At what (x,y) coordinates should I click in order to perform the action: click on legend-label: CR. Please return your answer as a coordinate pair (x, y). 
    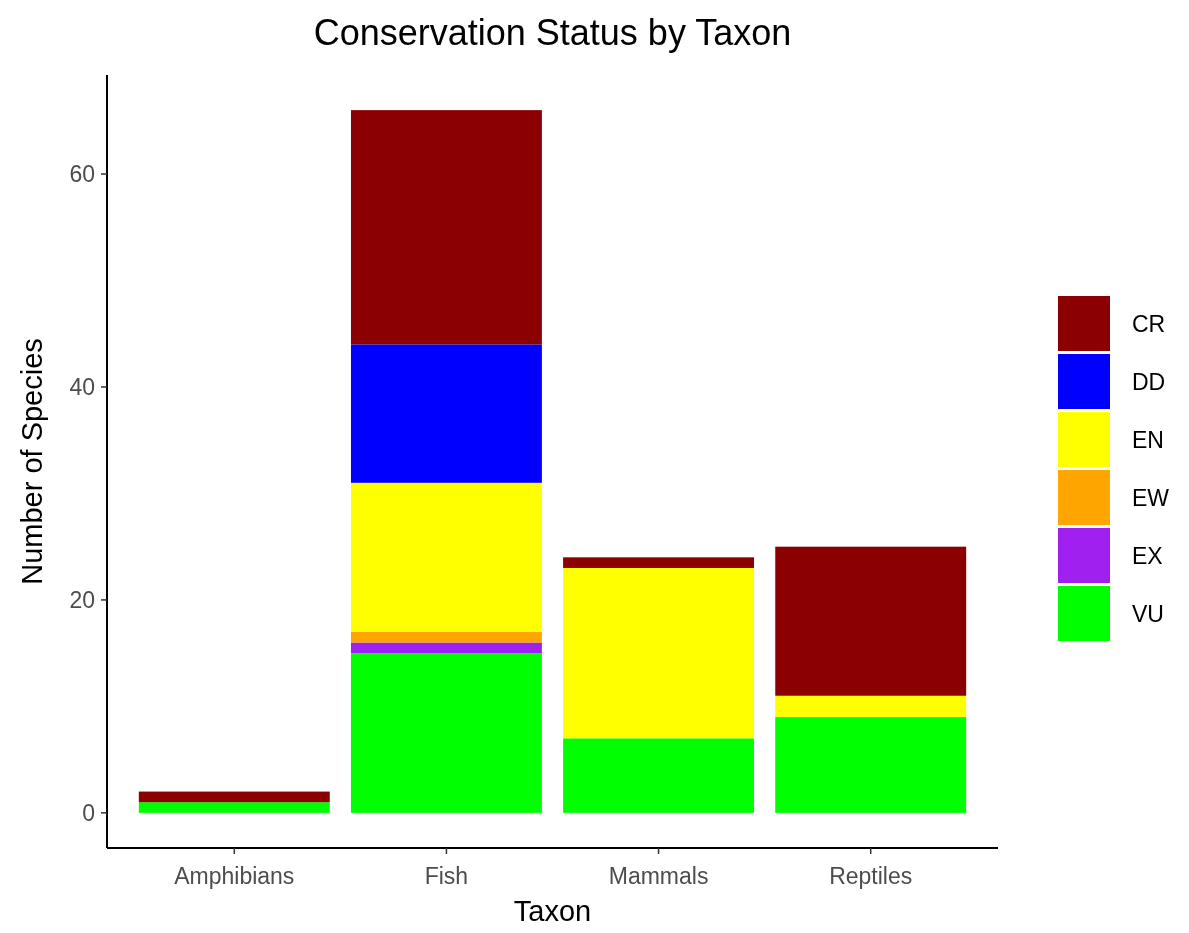
    Looking at the image, I should click on (1149, 324).